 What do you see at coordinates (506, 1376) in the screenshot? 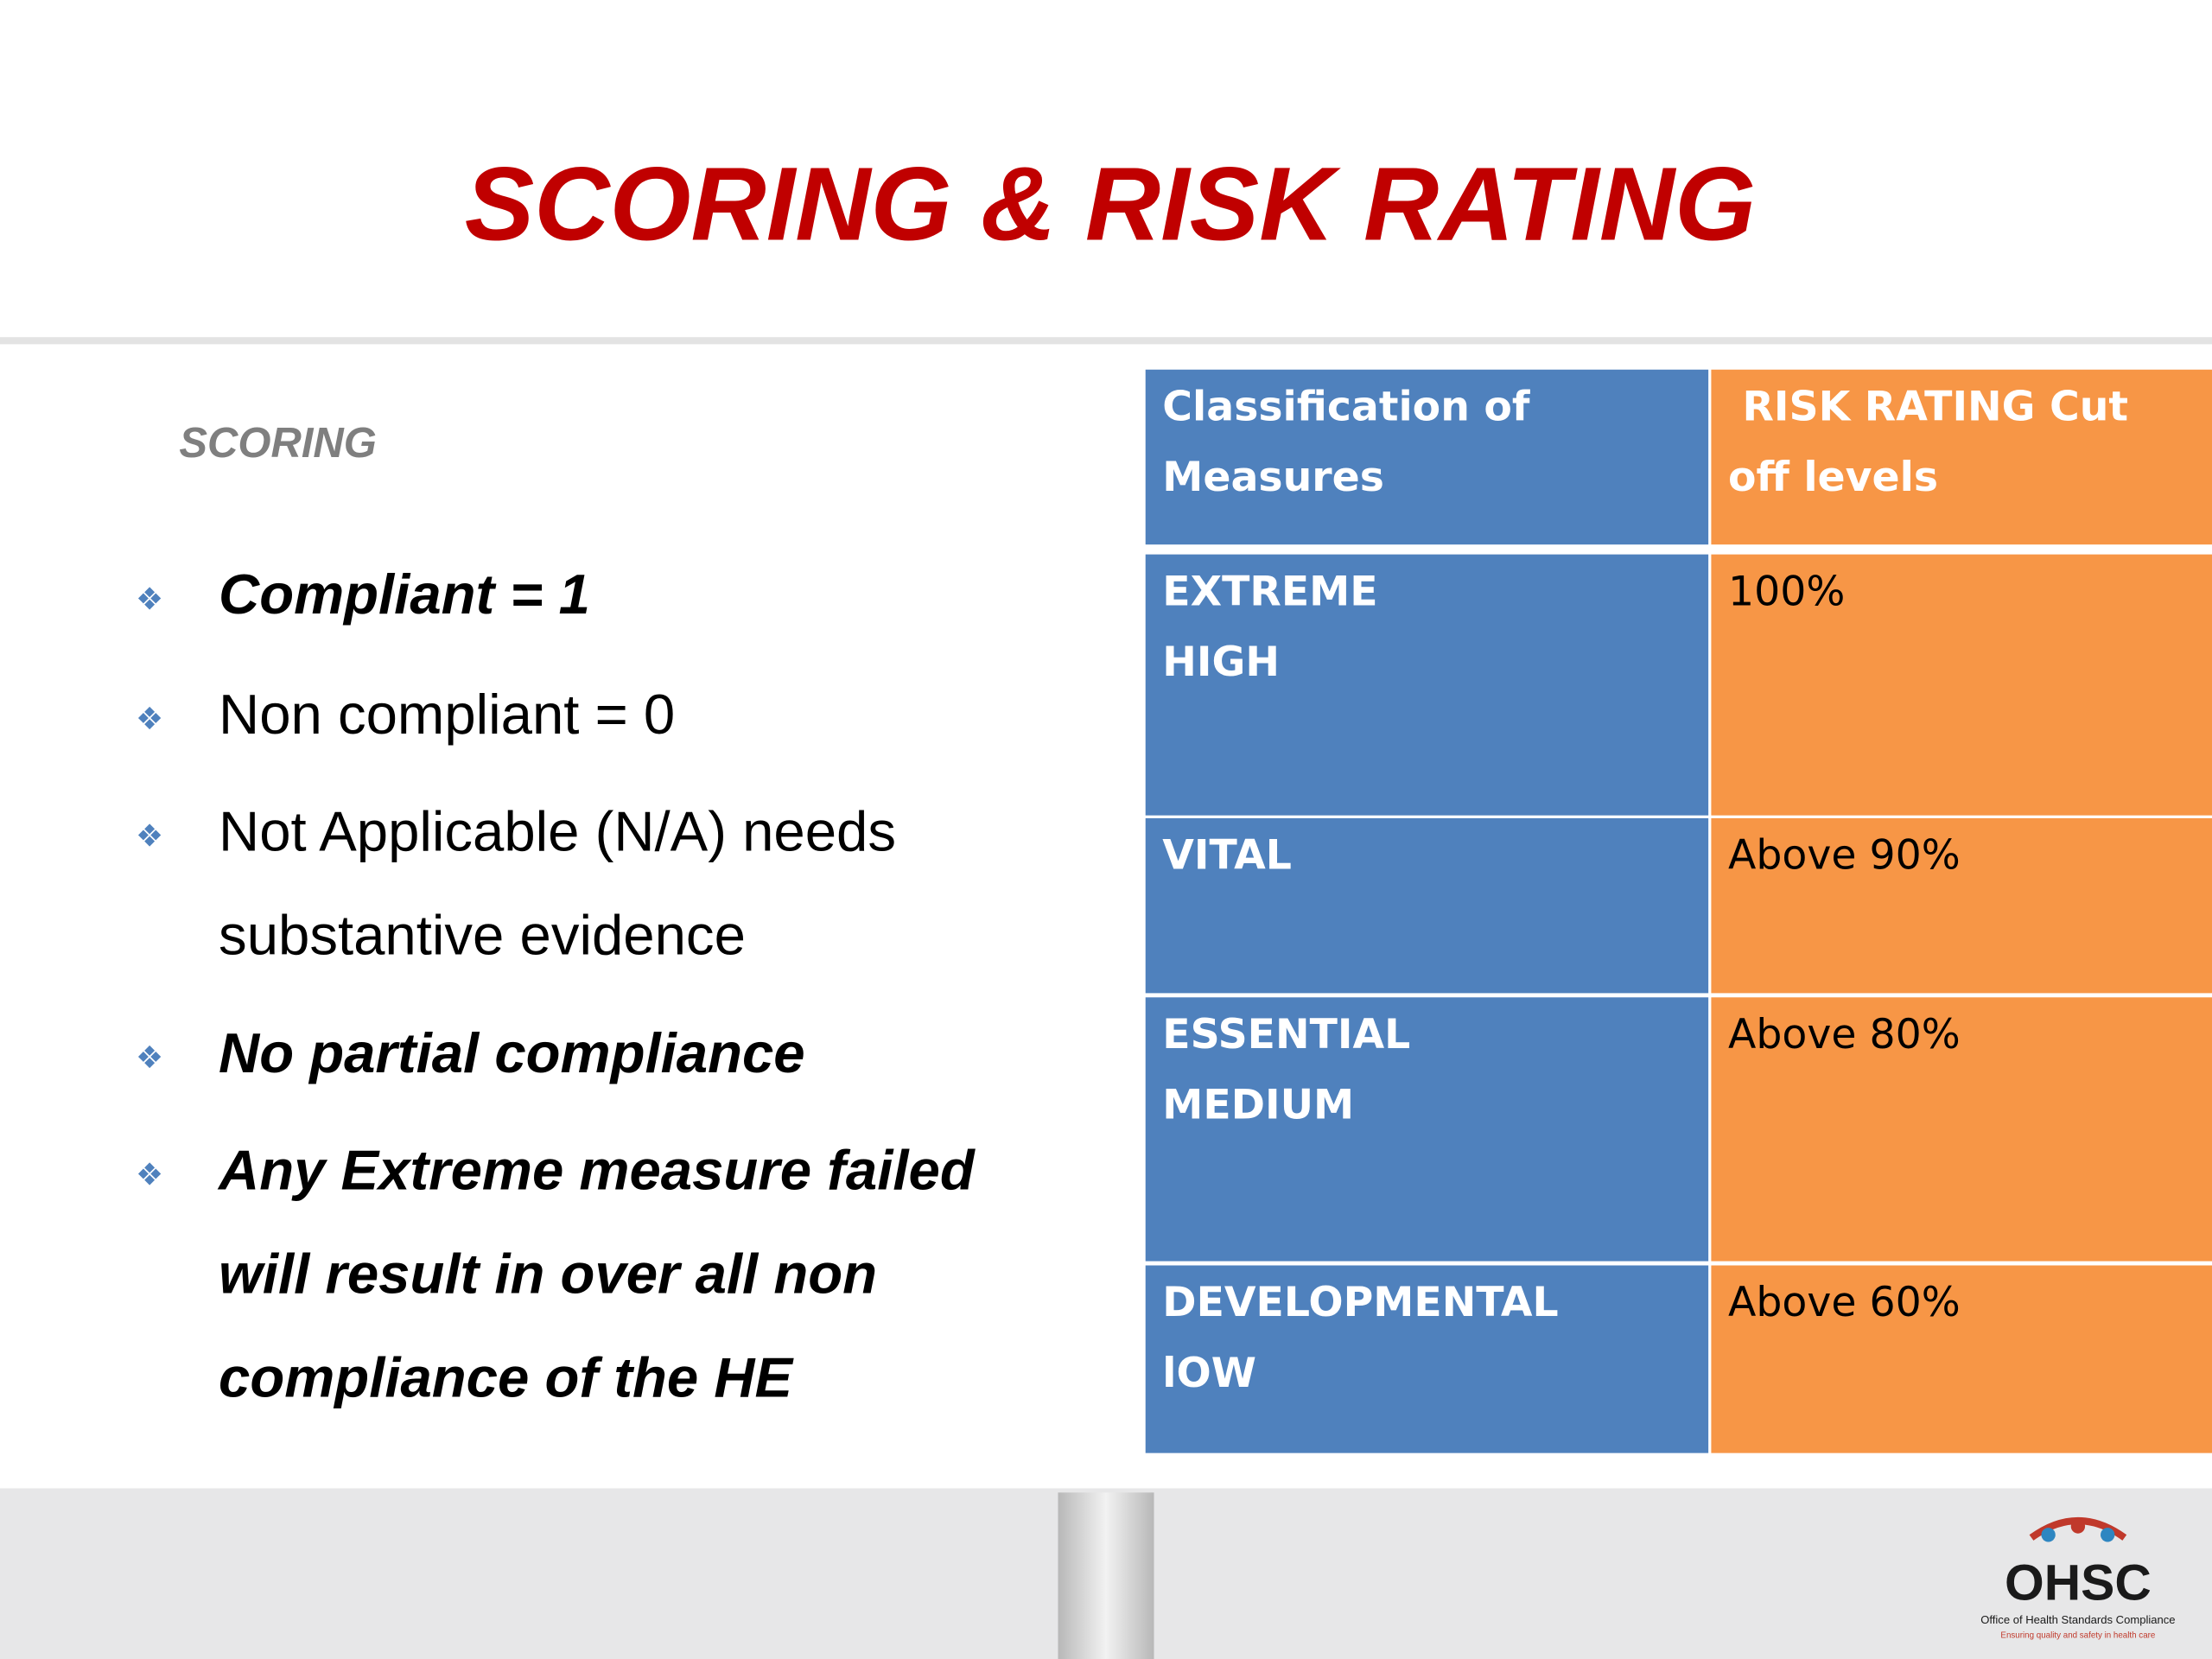
I see `bullet-text: compliance of the HE` at bounding box center [506, 1376].